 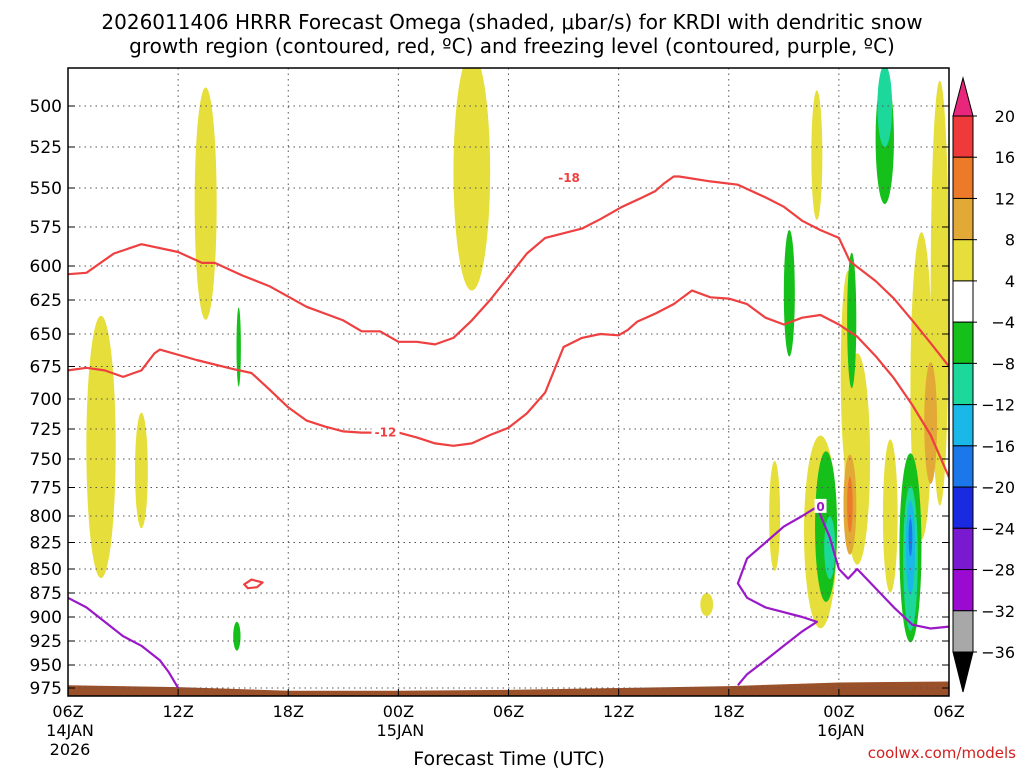 I want to click on y-tick-label: 775, so click(x=46, y=489).